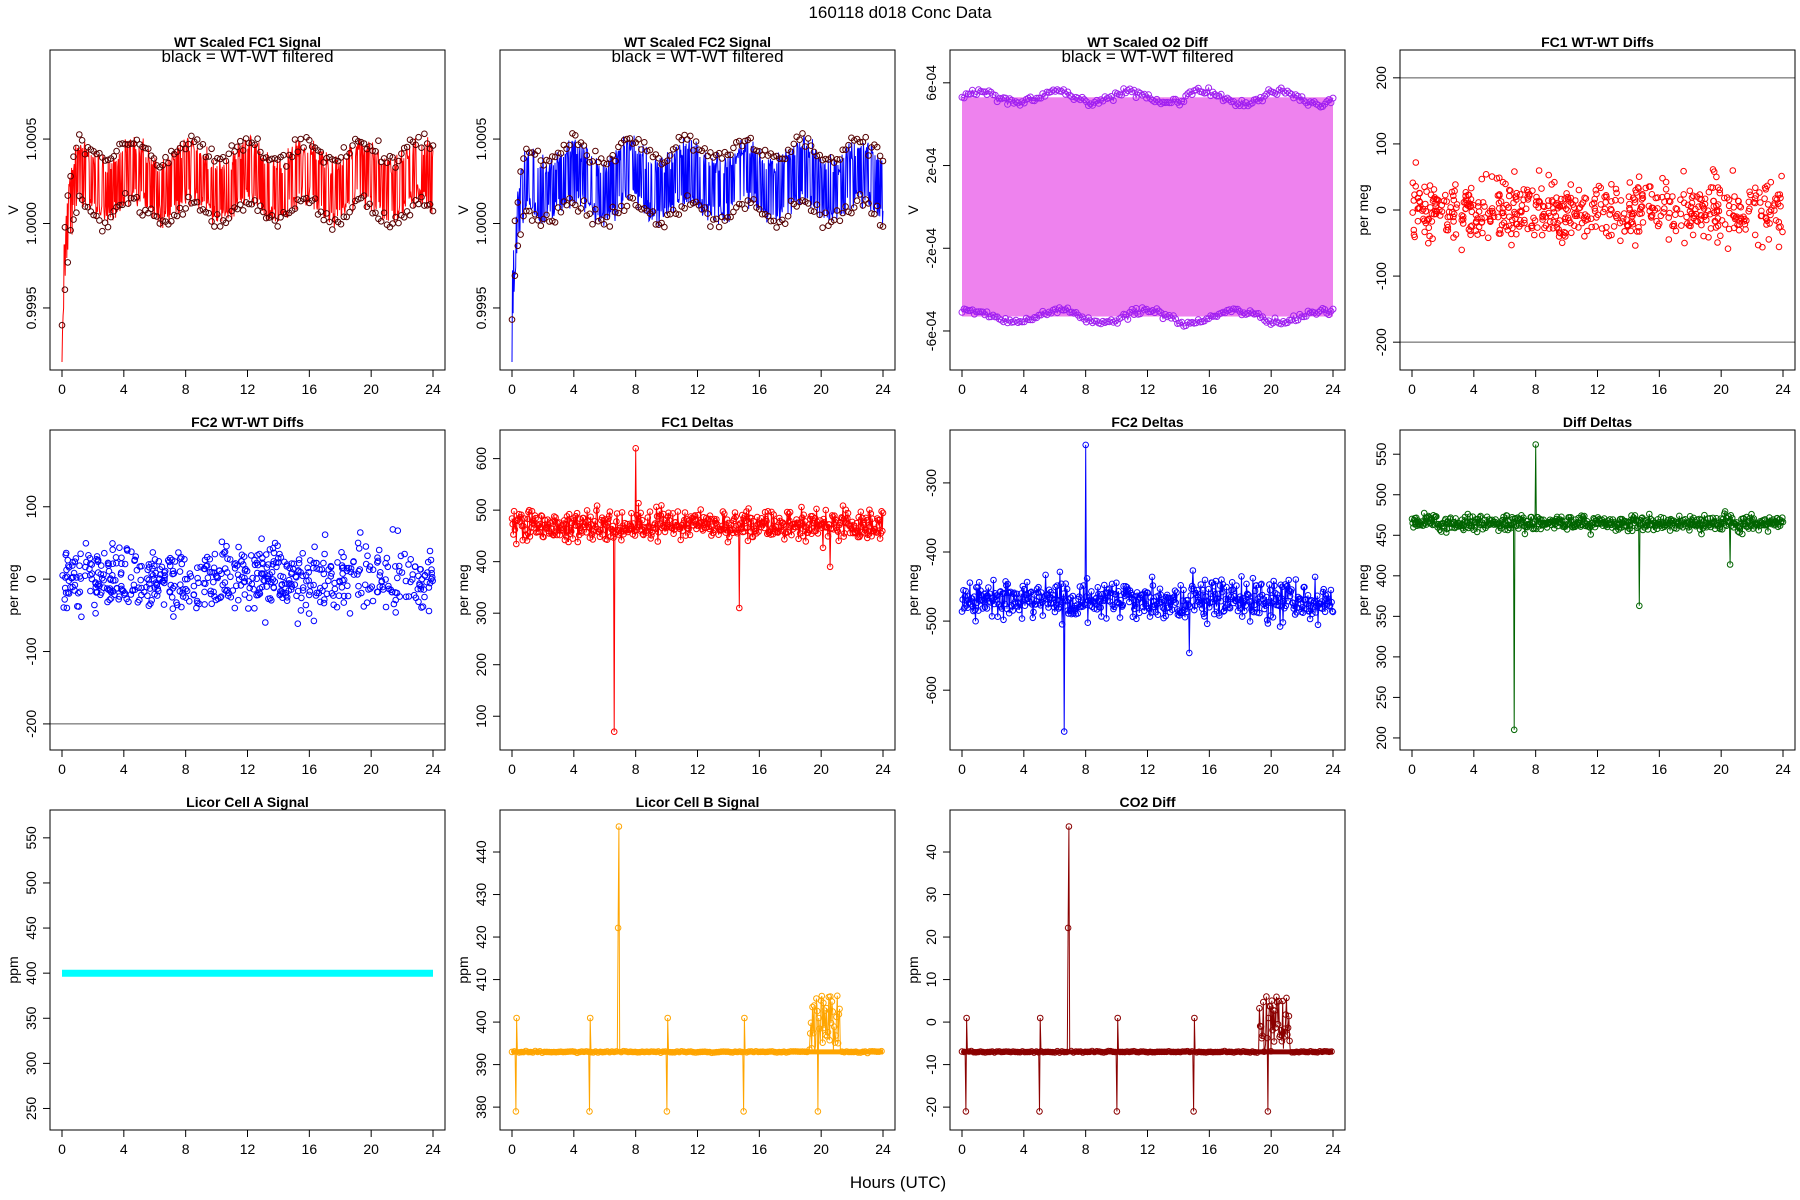  I want to click on y-tick-label: -2e-04, so click(931, 248).